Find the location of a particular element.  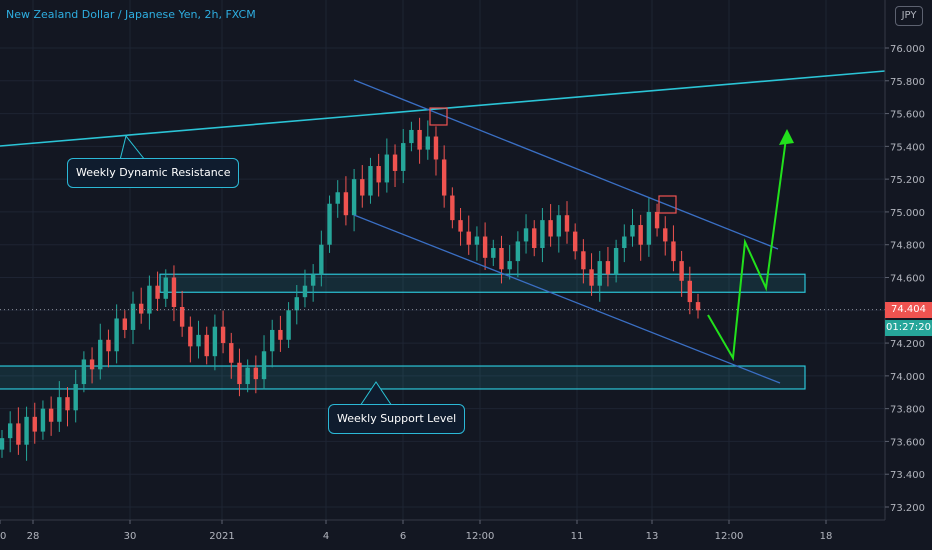

resistance-callout: Weekly Dynamic Resistance is located at coordinates (153, 173).